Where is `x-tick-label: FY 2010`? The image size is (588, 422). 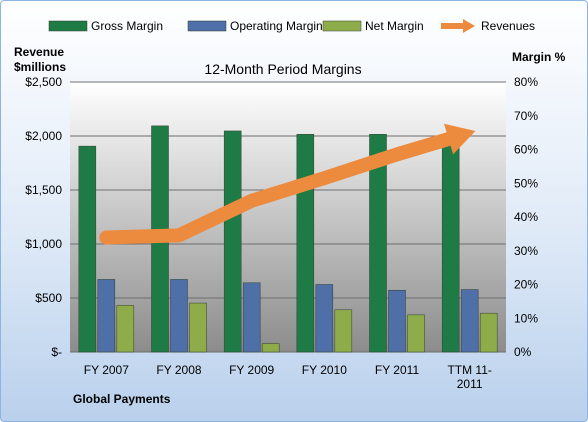 x-tick-label: FY 2010 is located at coordinates (324, 370).